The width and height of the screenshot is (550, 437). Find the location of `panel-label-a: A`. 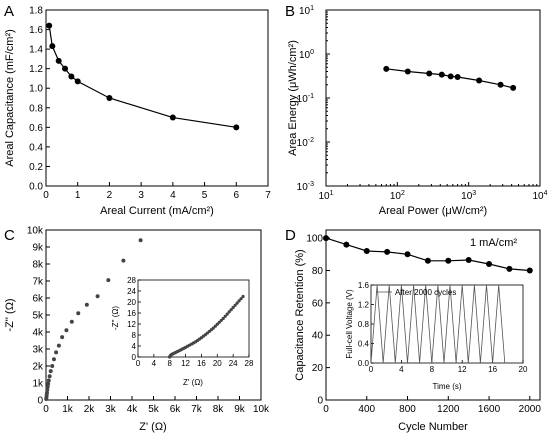

panel-label-a: A is located at coordinates (9, 11).